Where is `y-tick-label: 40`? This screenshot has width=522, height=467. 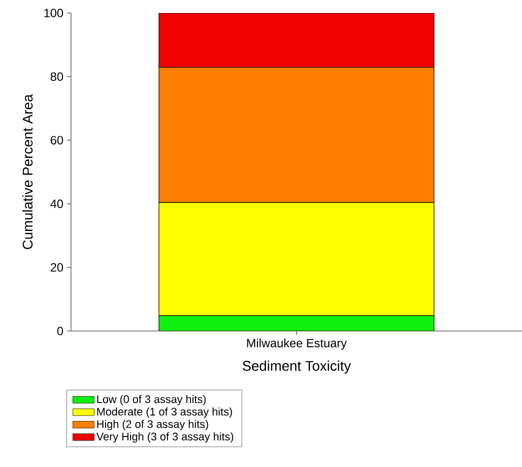
y-tick-label: 40 is located at coordinates (57, 204).